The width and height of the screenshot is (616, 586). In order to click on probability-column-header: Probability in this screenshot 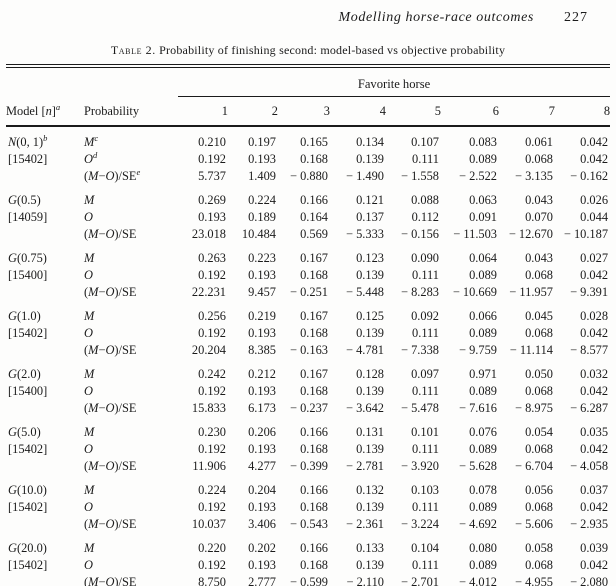, I will do `click(131, 111)`.